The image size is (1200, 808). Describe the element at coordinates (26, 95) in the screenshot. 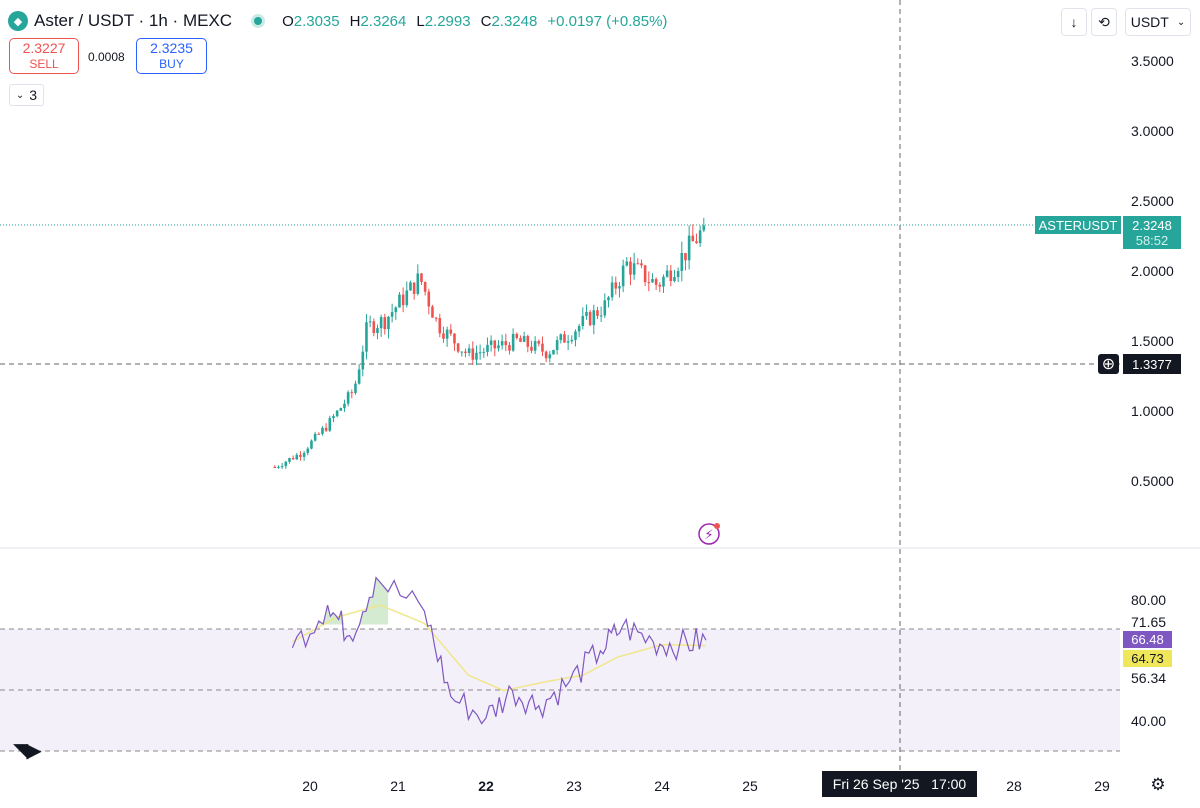

I see `indicators-toggle: ⌄ 3` at that location.